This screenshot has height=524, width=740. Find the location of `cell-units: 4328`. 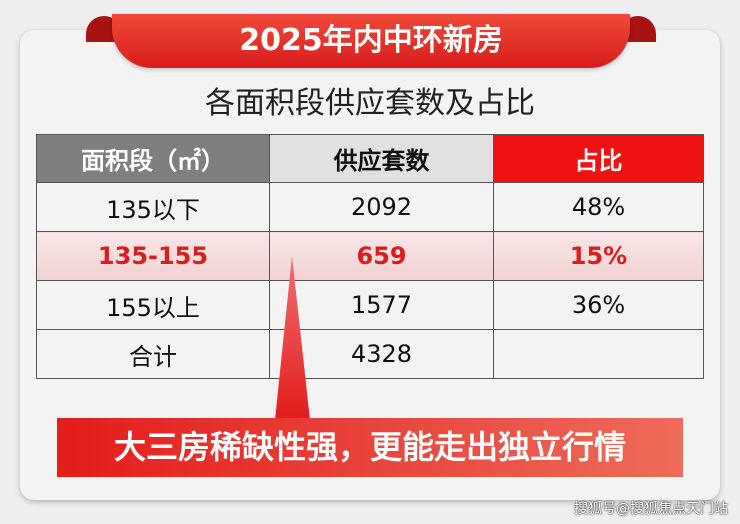

cell-units: 4328 is located at coordinates (381, 354).